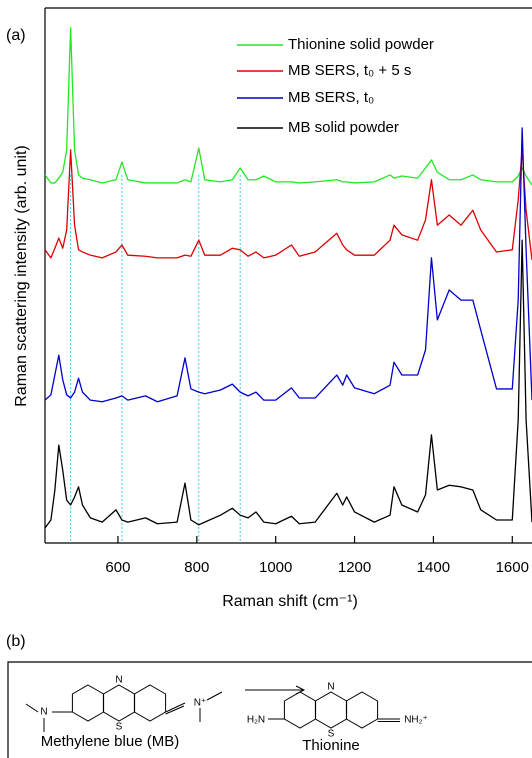 The width and height of the screenshot is (532, 758). What do you see at coordinates (256, 720) in the screenshot?
I see `atom-label: H₂N` at bounding box center [256, 720].